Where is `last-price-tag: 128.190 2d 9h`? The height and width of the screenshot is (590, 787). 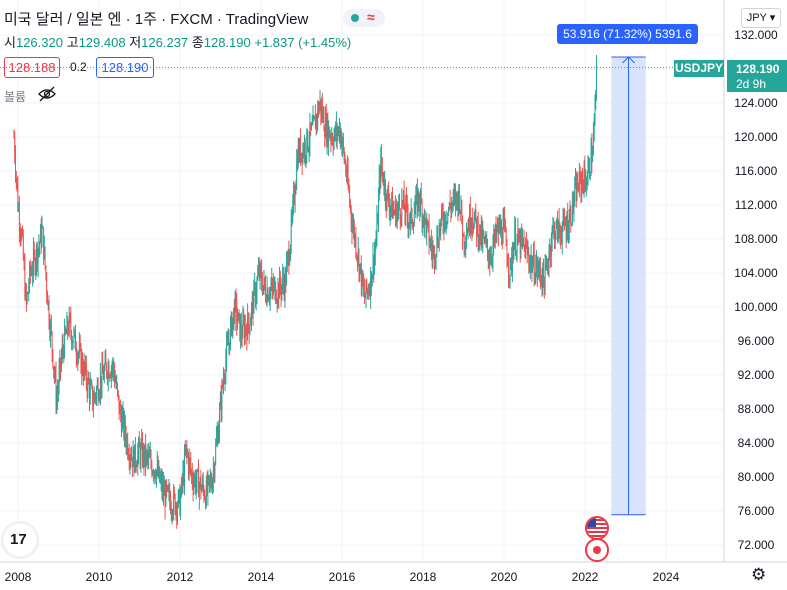 last-price-tag: 128.190 2d 9h is located at coordinates (757, 76).